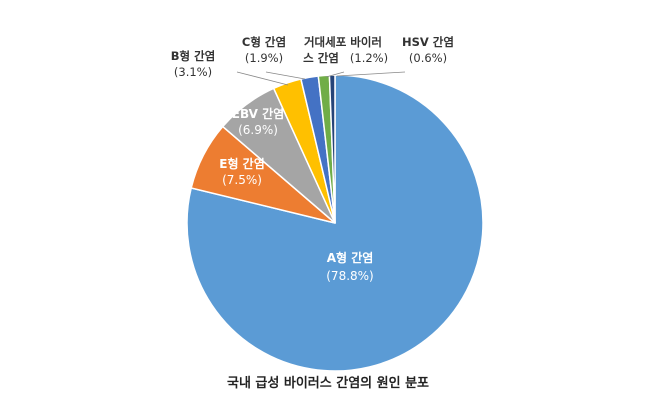 Image resolution: width=656 pixels, height=411 pixels. I want to click on slice-name-5-line-0: 거대세포 바이러, so click(343, 42).